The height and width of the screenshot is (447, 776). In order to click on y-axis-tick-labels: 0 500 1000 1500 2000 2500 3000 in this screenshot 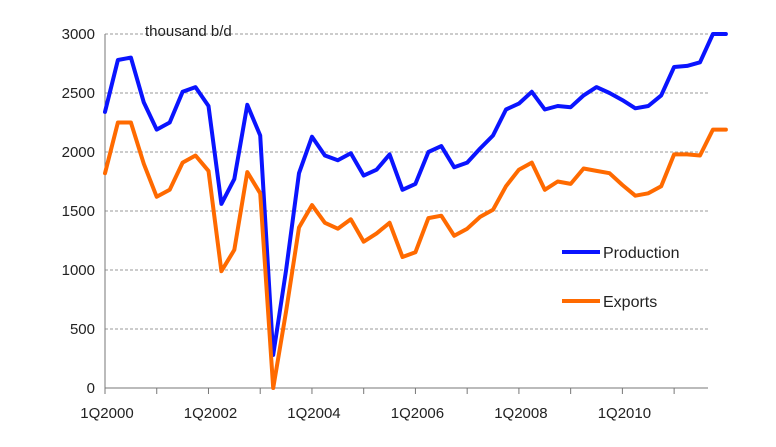, I will do `click(78, 211)`.